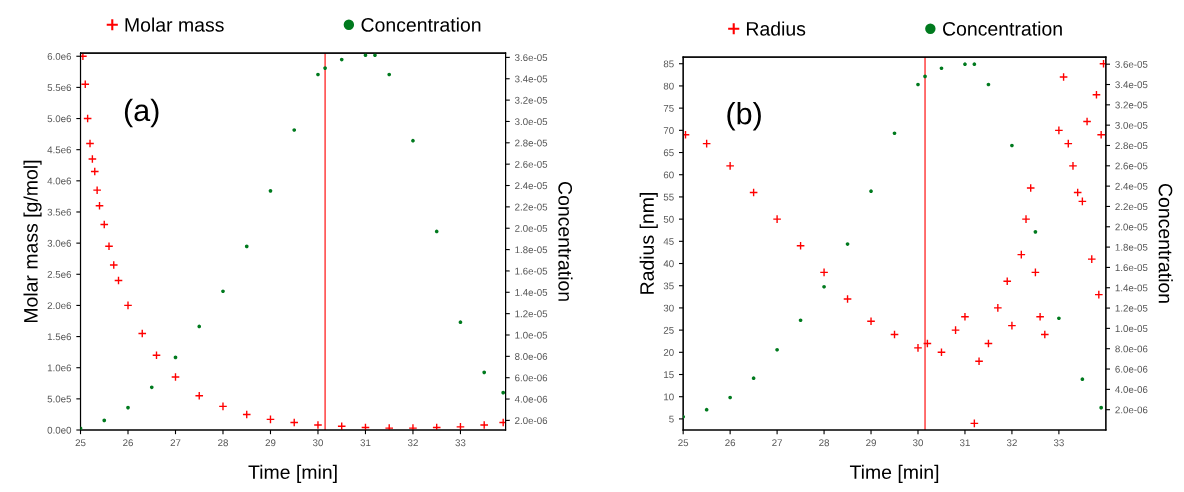 The width and height of the screenshot is (1184, 492). I want to click on y2-tick-label: 1.0e-05, so click(531, 335).